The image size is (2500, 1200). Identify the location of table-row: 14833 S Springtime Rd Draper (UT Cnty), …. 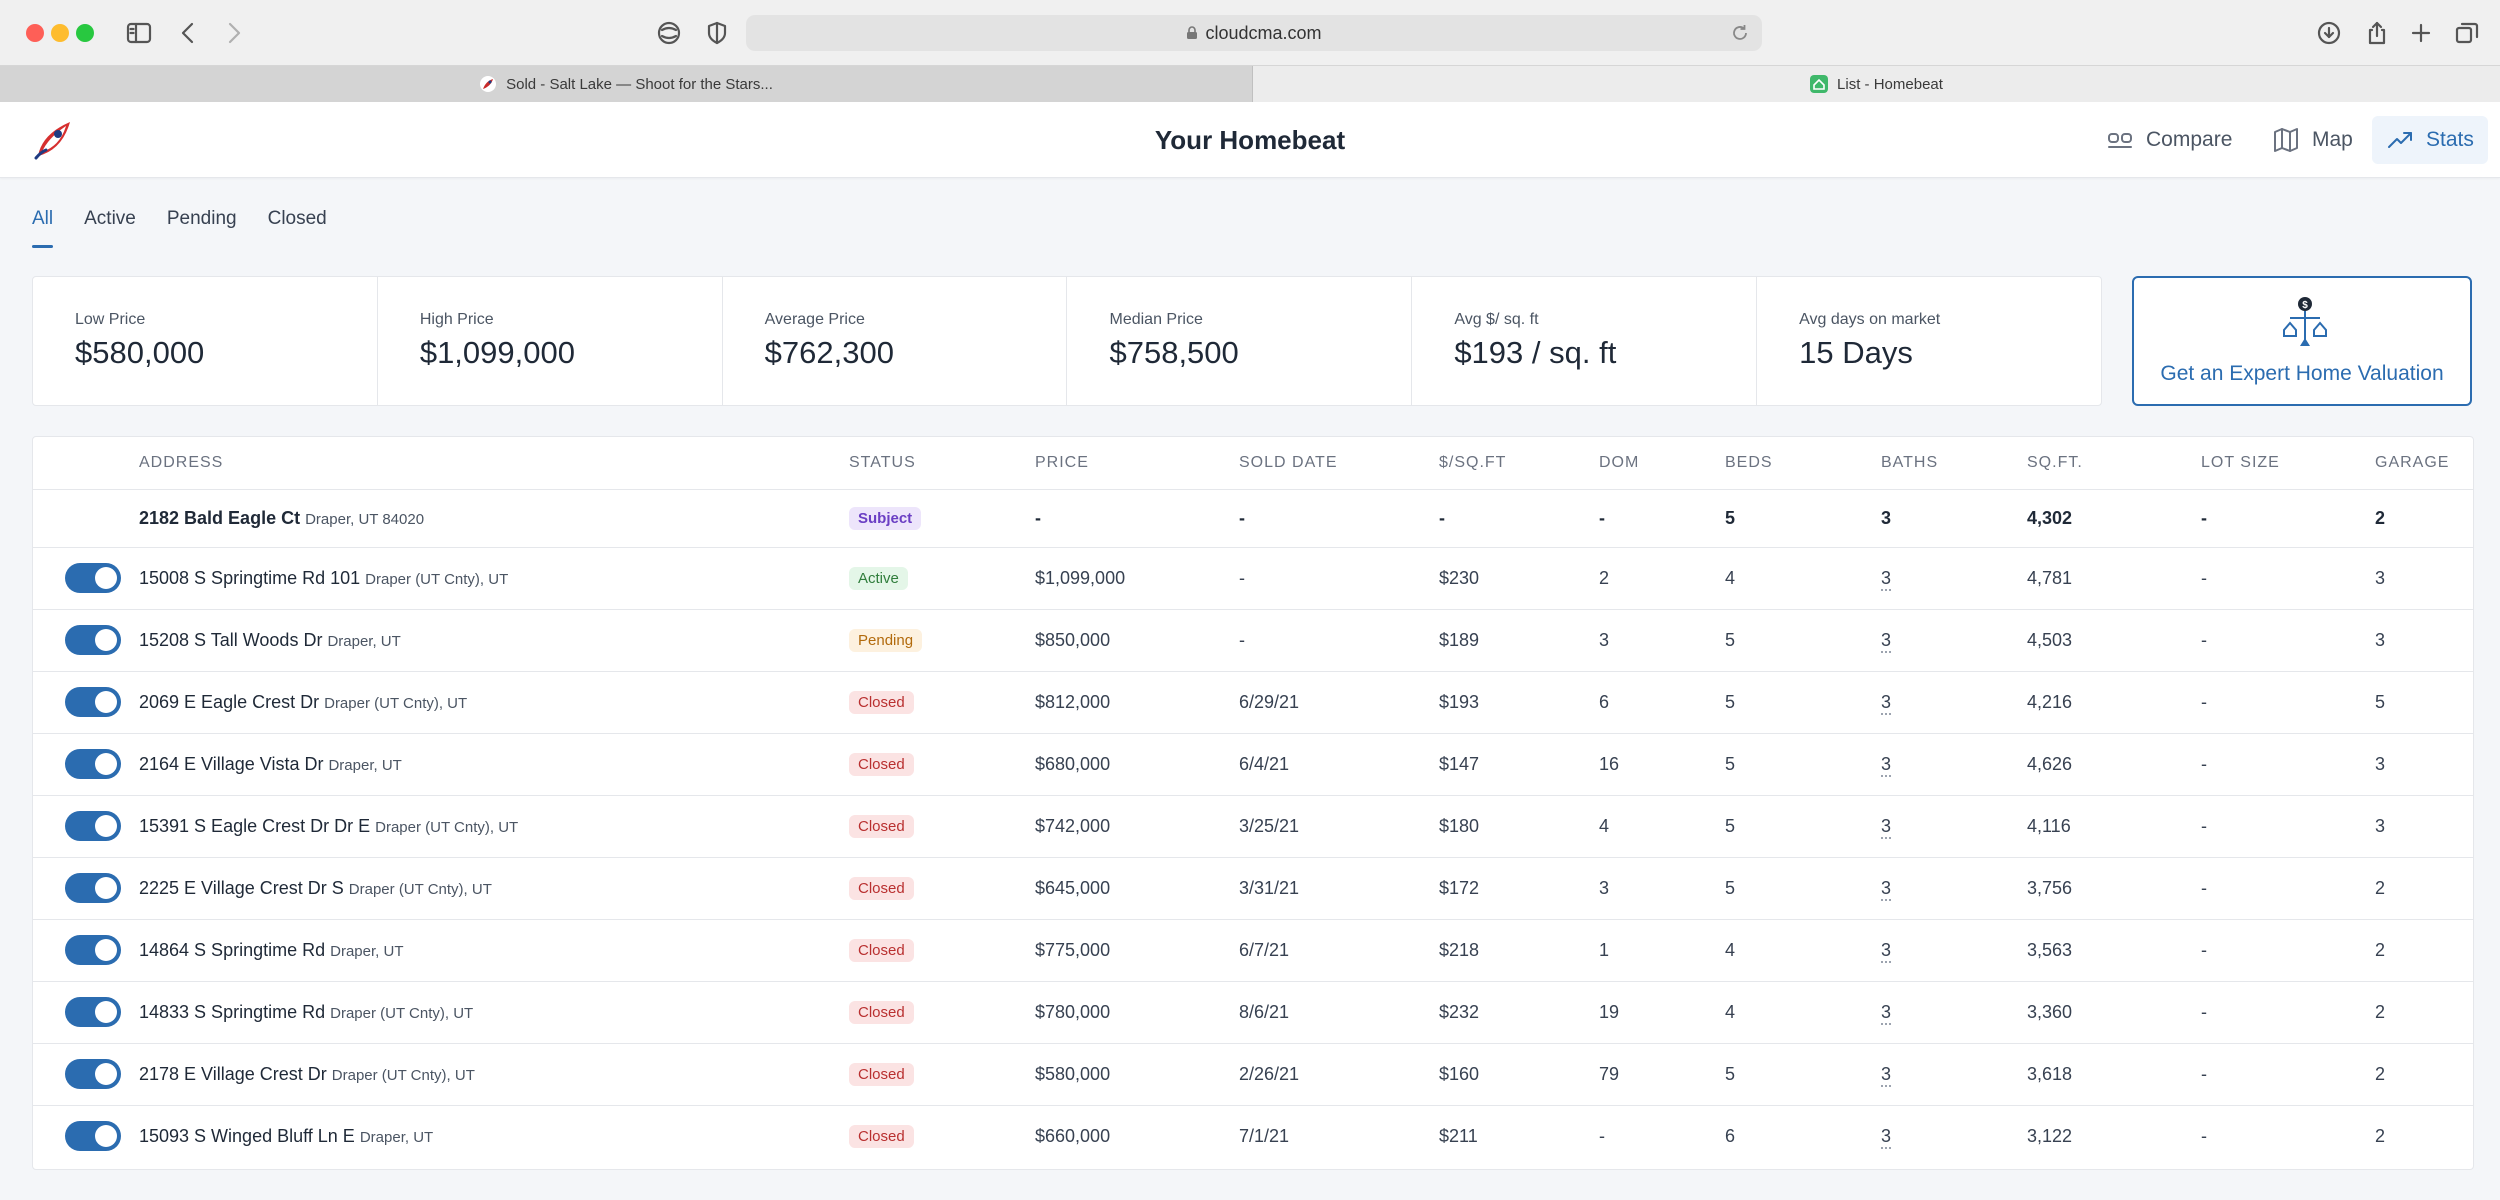
(1253, 1012).